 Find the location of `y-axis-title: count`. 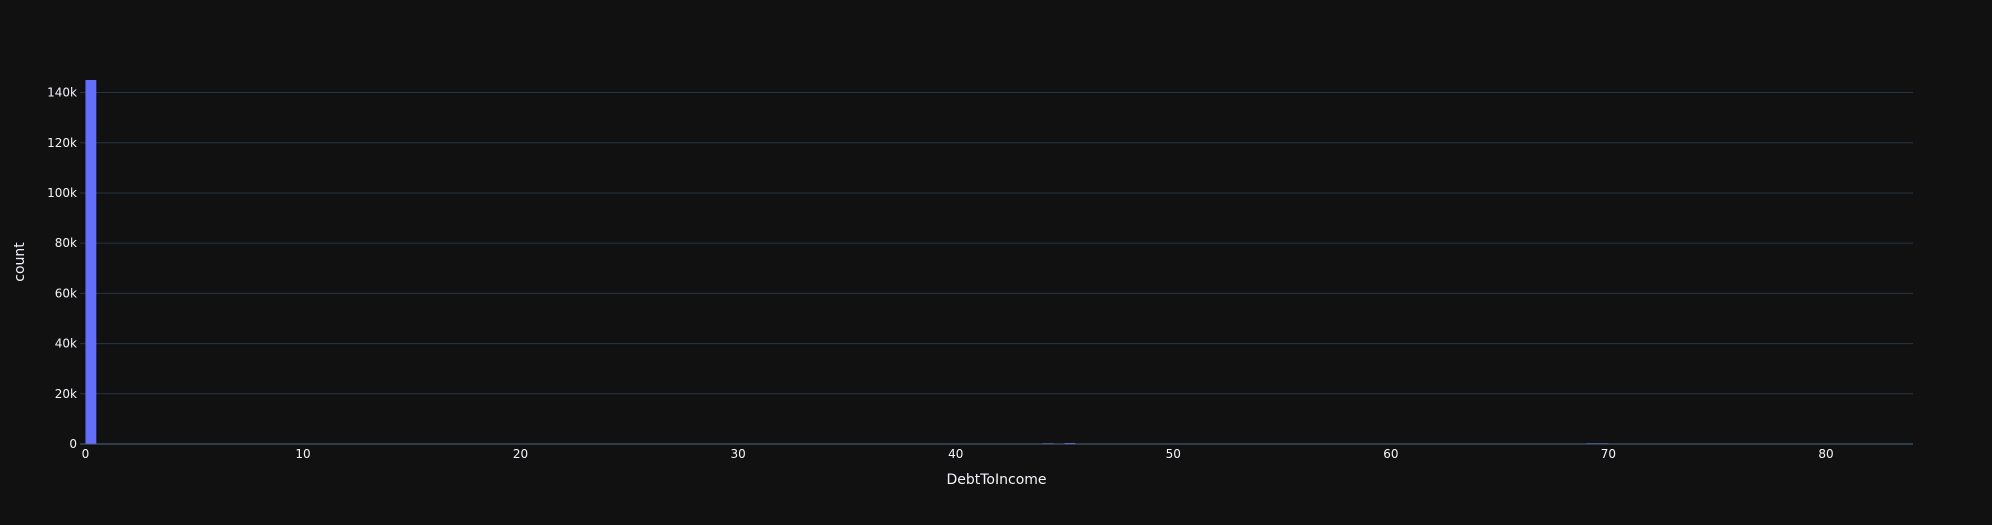

y-axis-title: count is located at coordinates (20, 262).